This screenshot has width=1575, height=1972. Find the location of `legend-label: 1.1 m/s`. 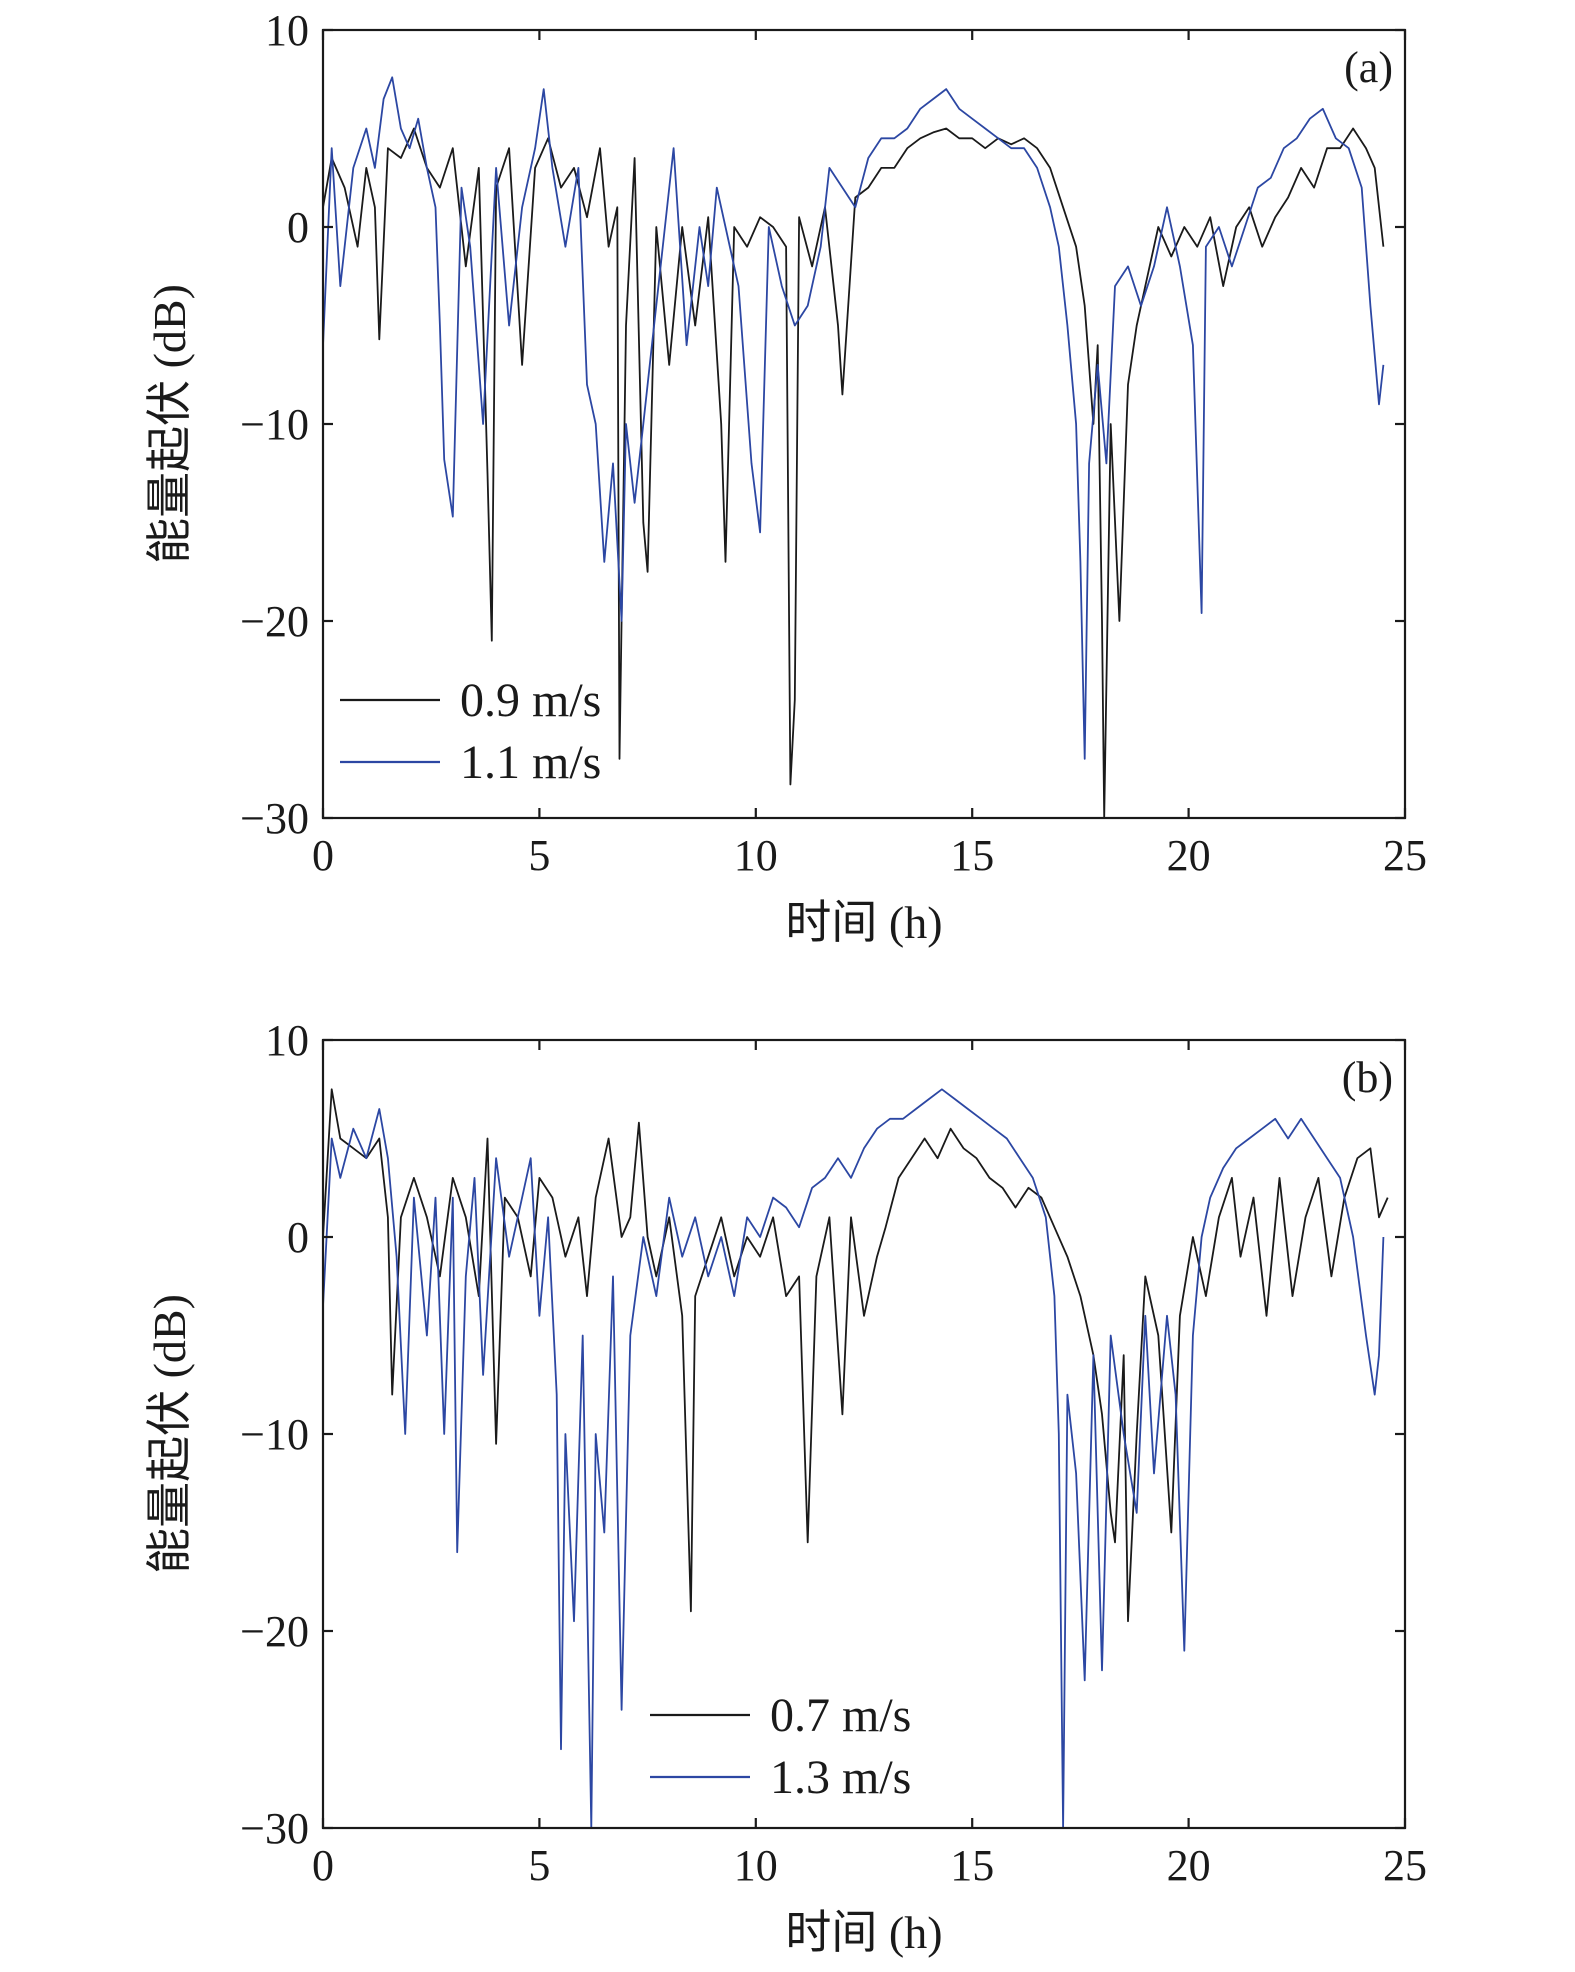

legend-label: 1.1 m/s is located at coordinates (530, 762).